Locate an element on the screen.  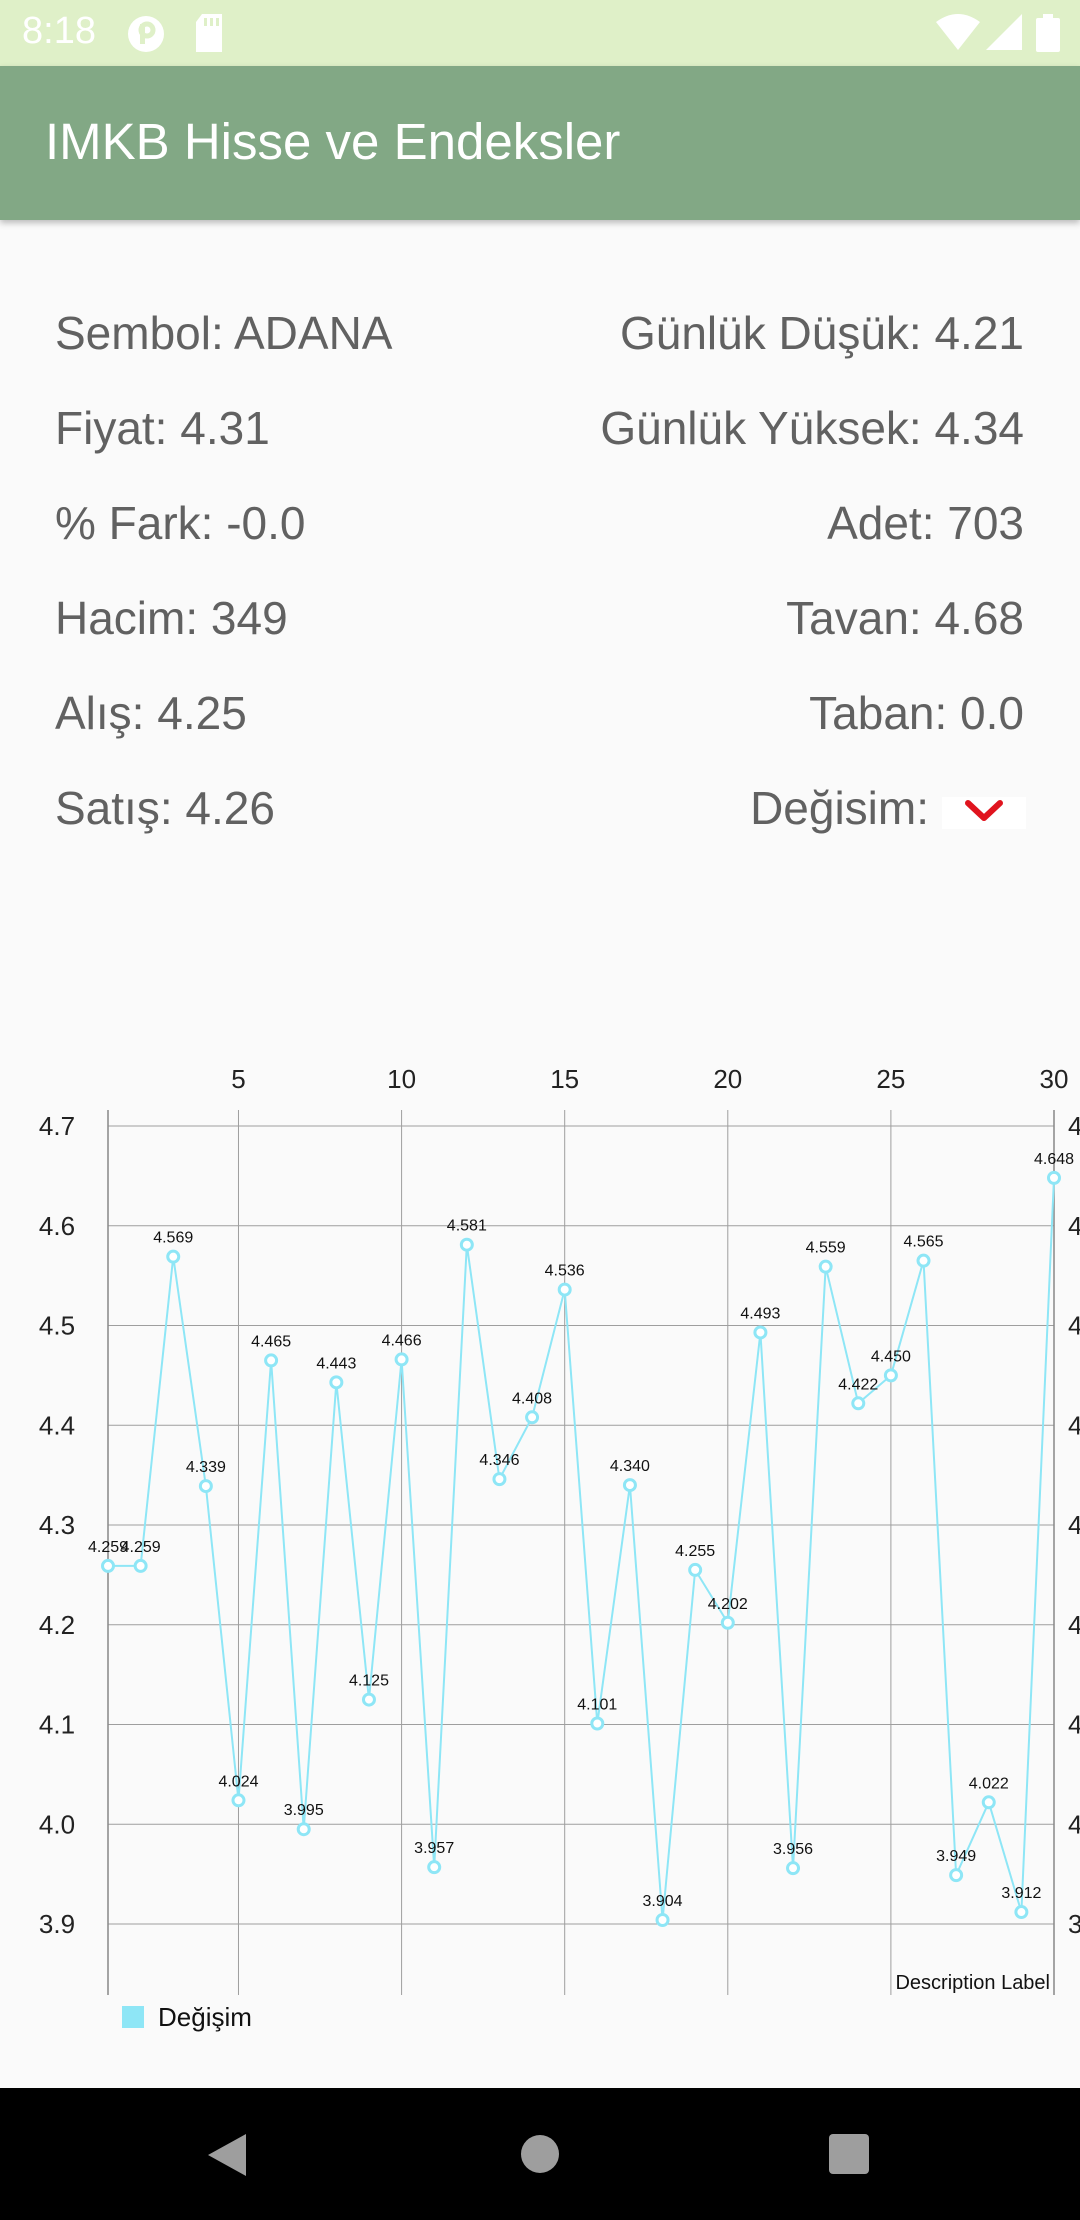
battery-icon is located at coordinates (1048, 33).